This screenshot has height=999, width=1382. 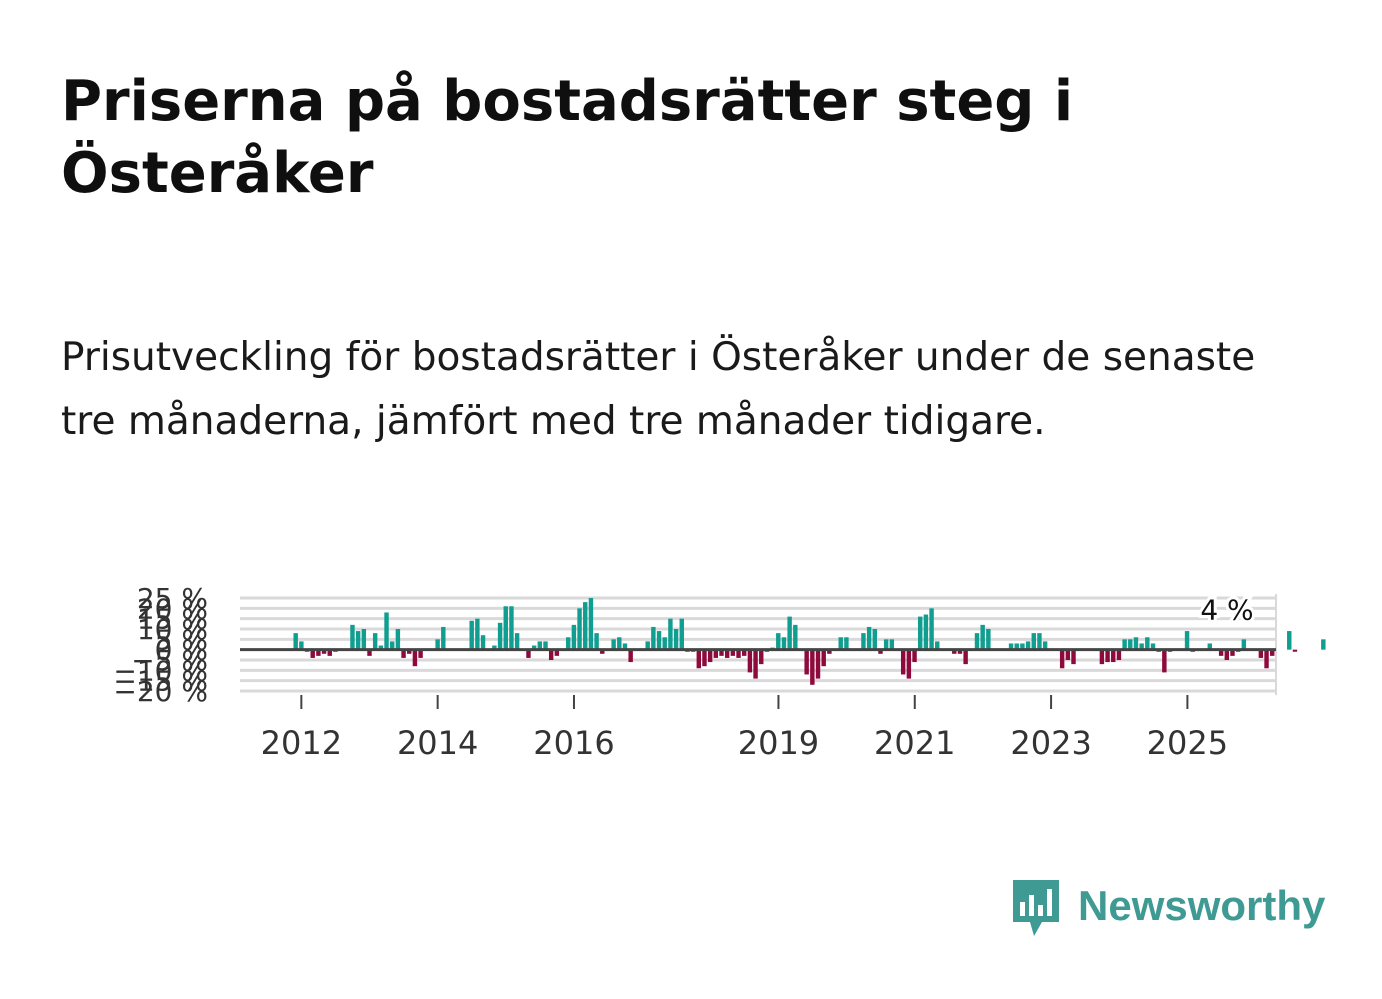 What do you see at coordinates (160, 681) in the screenshot?
I see `y-tick-label: −15 %` at bounding box center [160, 681].